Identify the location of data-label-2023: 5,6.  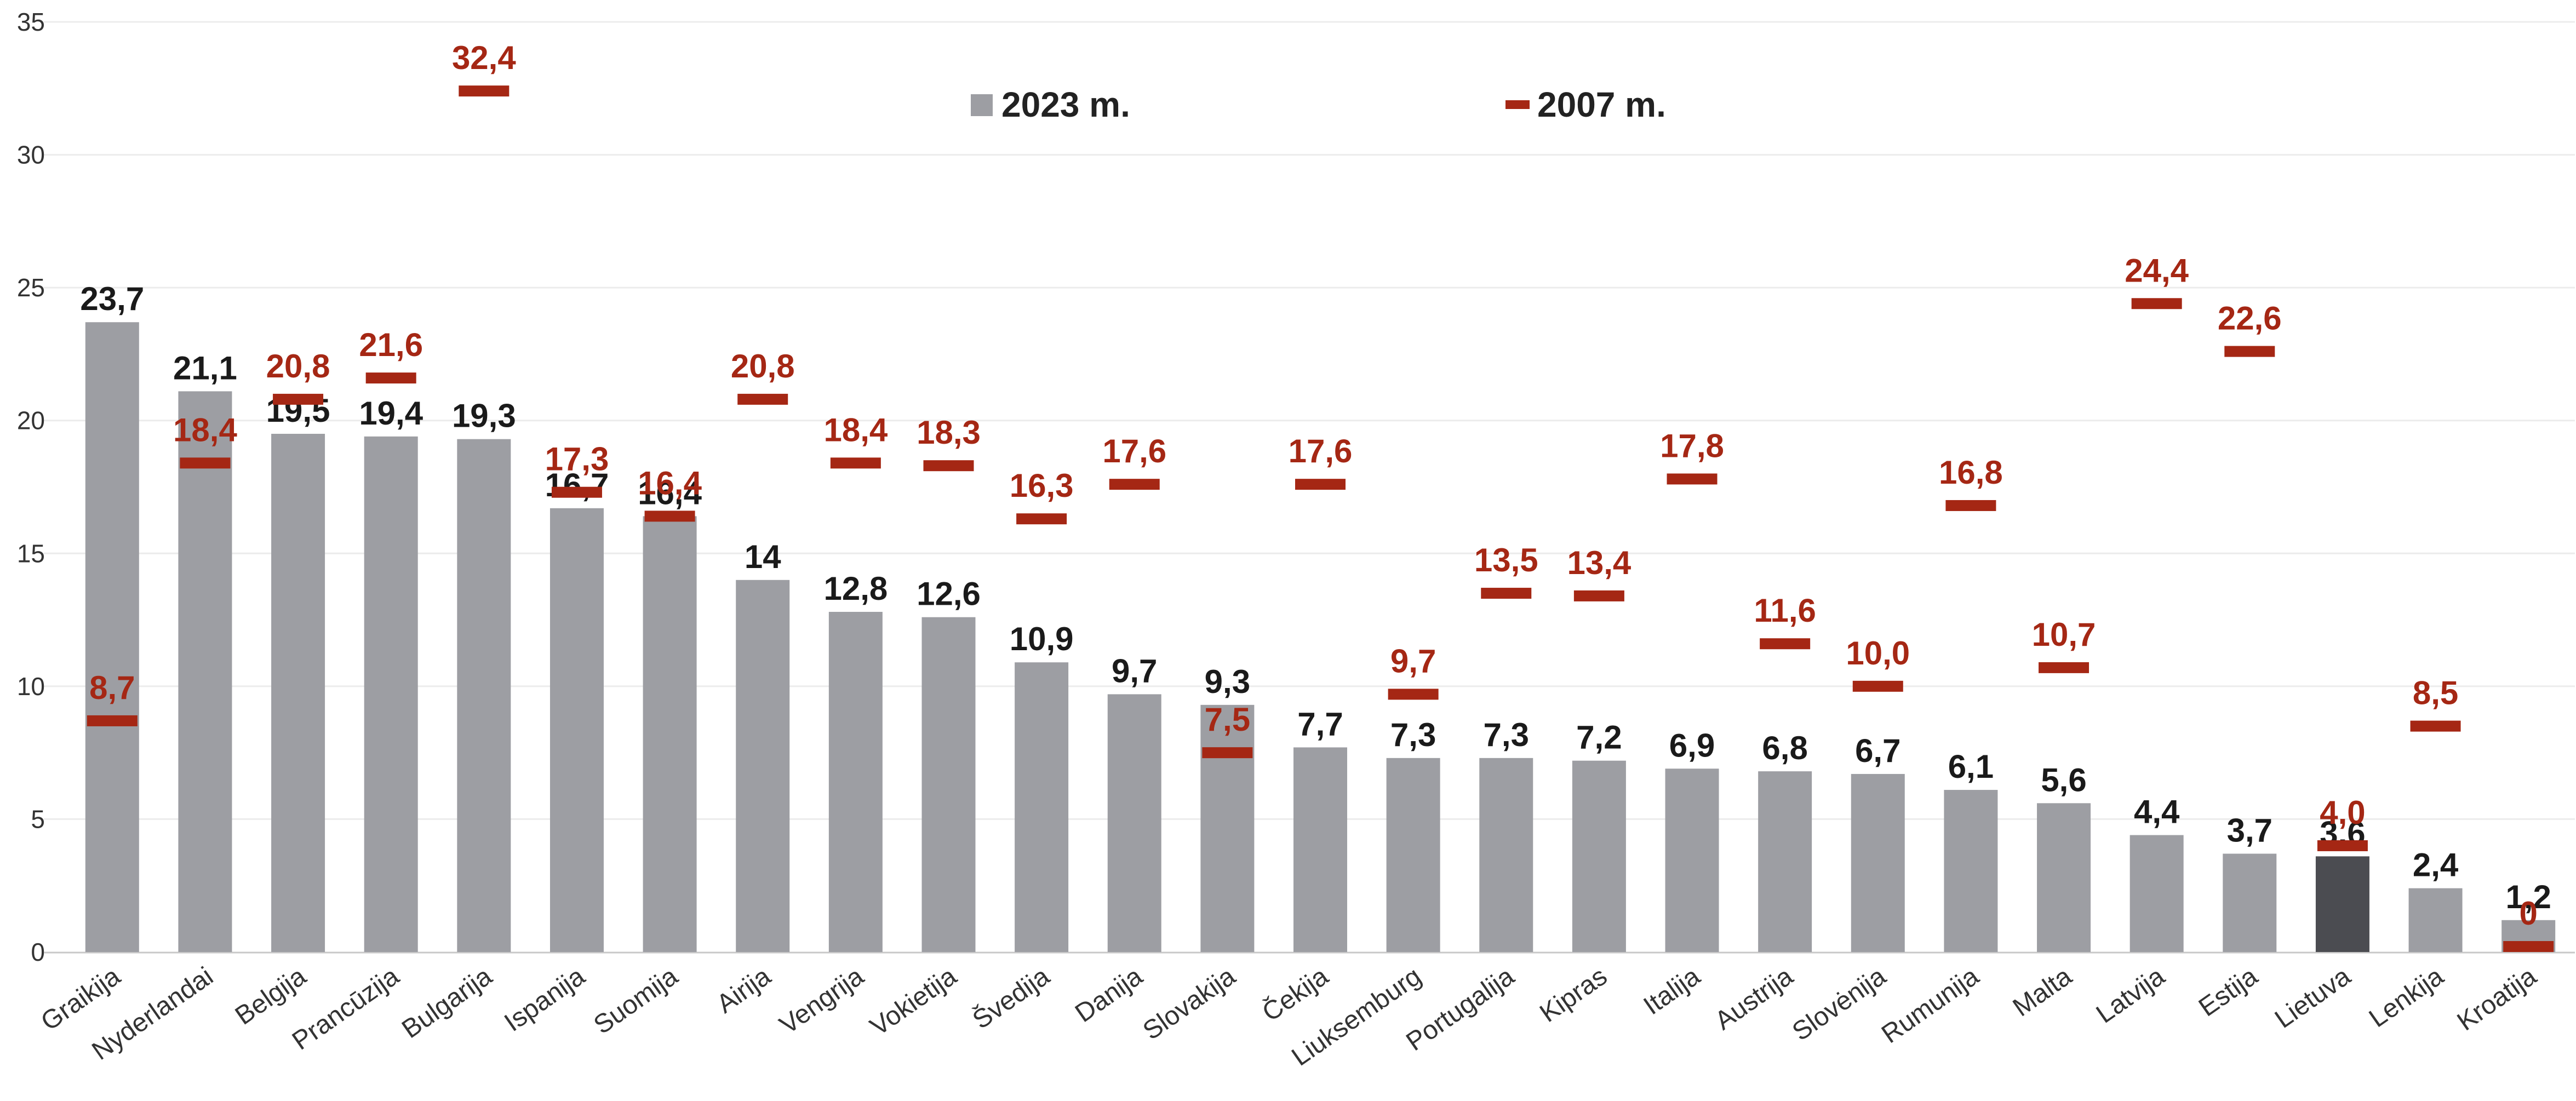
(2063, 780).